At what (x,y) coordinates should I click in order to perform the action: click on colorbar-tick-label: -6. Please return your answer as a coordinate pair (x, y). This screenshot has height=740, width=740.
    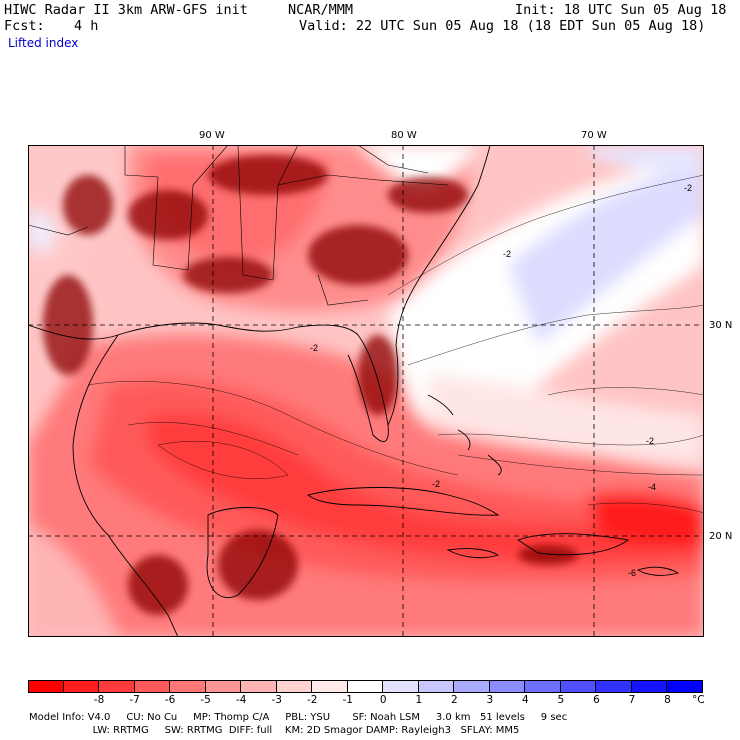
    Looking at the image, I should click on (170, 700).